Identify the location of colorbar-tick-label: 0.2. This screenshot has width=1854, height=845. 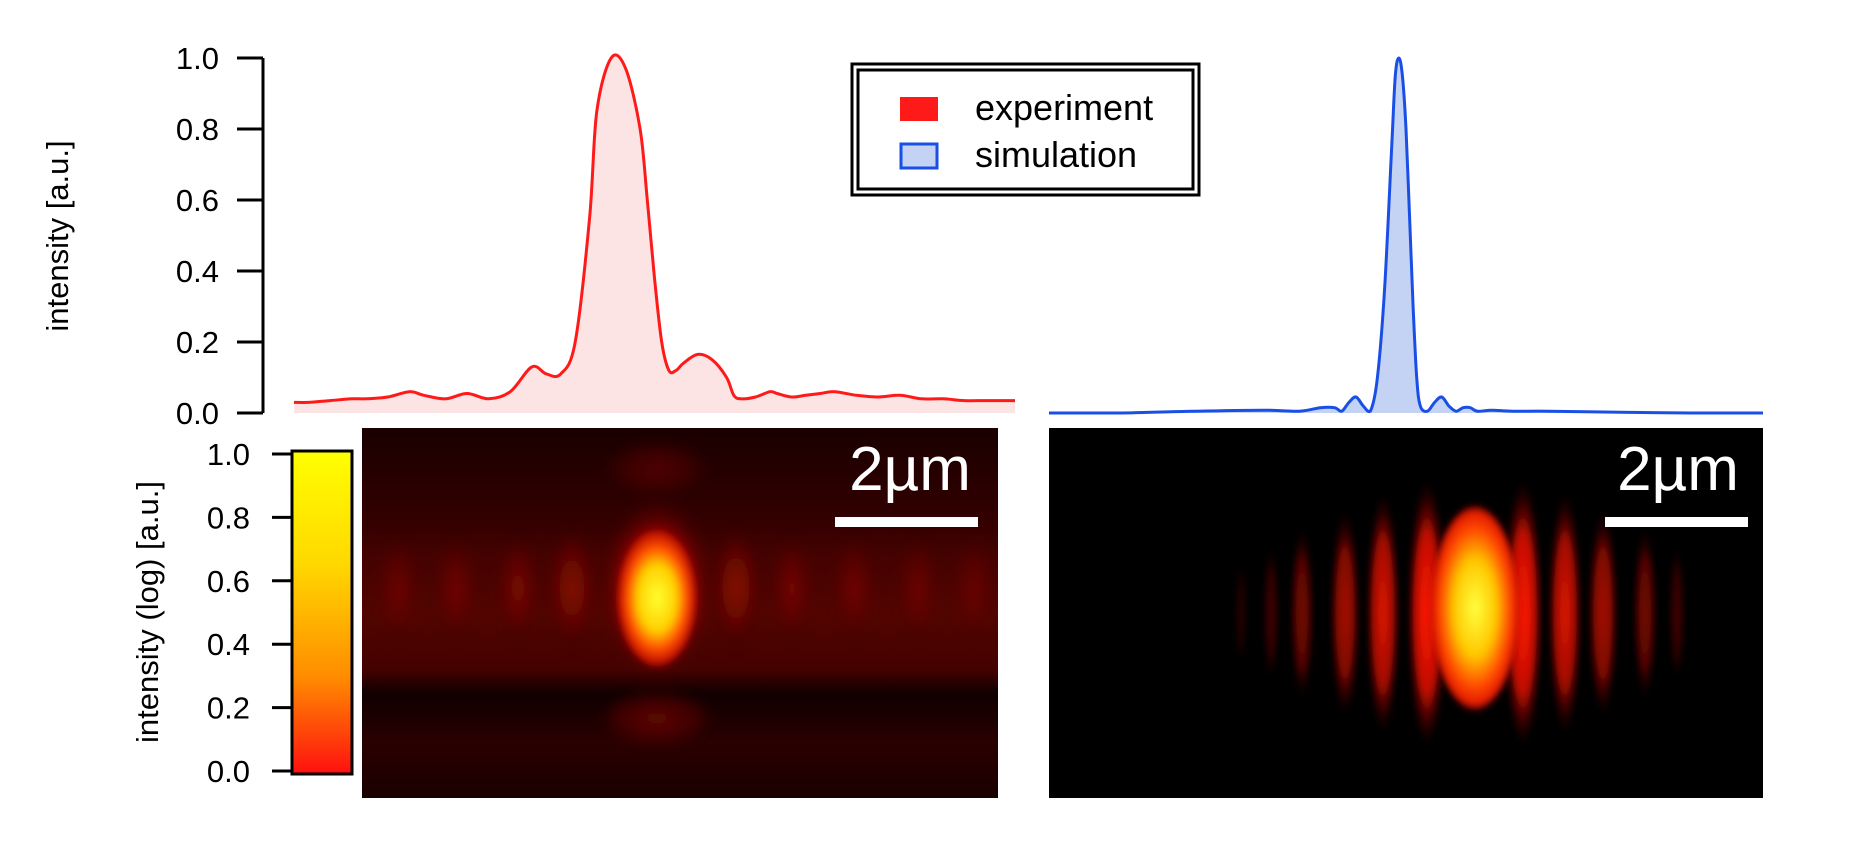
(228, 708).